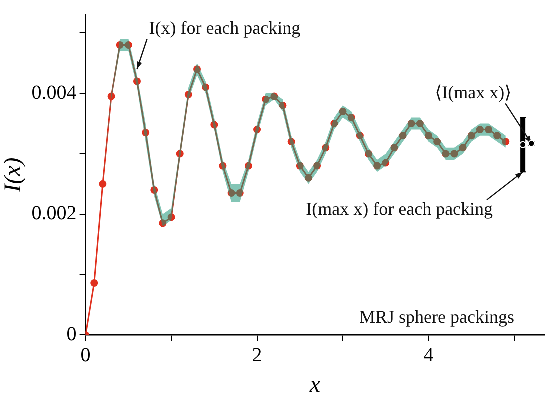 This screenshot has height=400, width=550. I want to click on y-tick-label: 0.004, so click(54, 93).